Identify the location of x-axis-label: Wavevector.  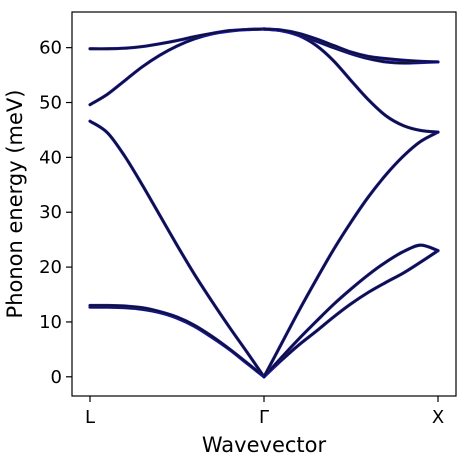
(264, 445).